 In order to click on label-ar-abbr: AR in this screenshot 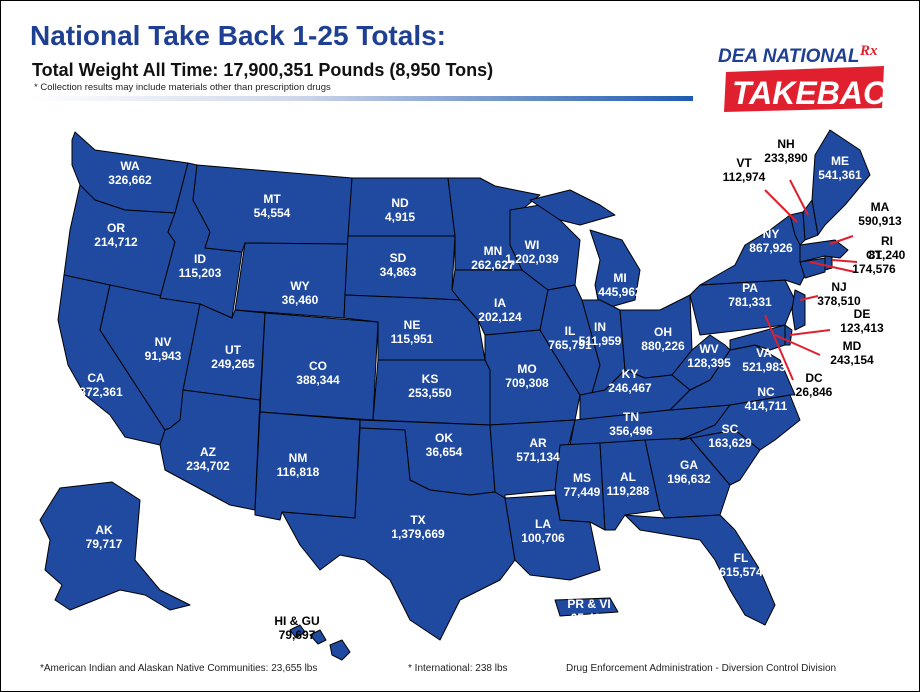, I will do `click(538, 443)`.